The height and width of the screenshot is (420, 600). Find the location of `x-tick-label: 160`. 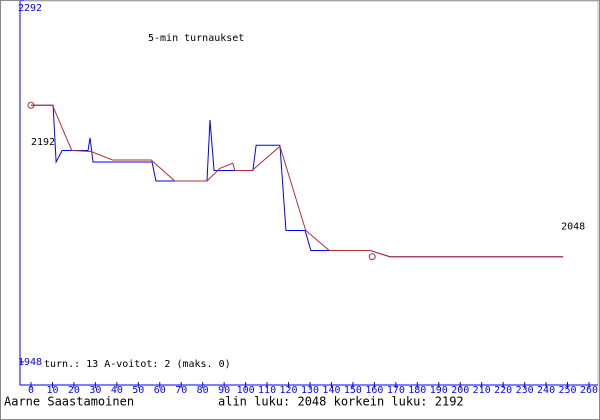

x-tick-label: 160 is located at coordinates (374, 390).